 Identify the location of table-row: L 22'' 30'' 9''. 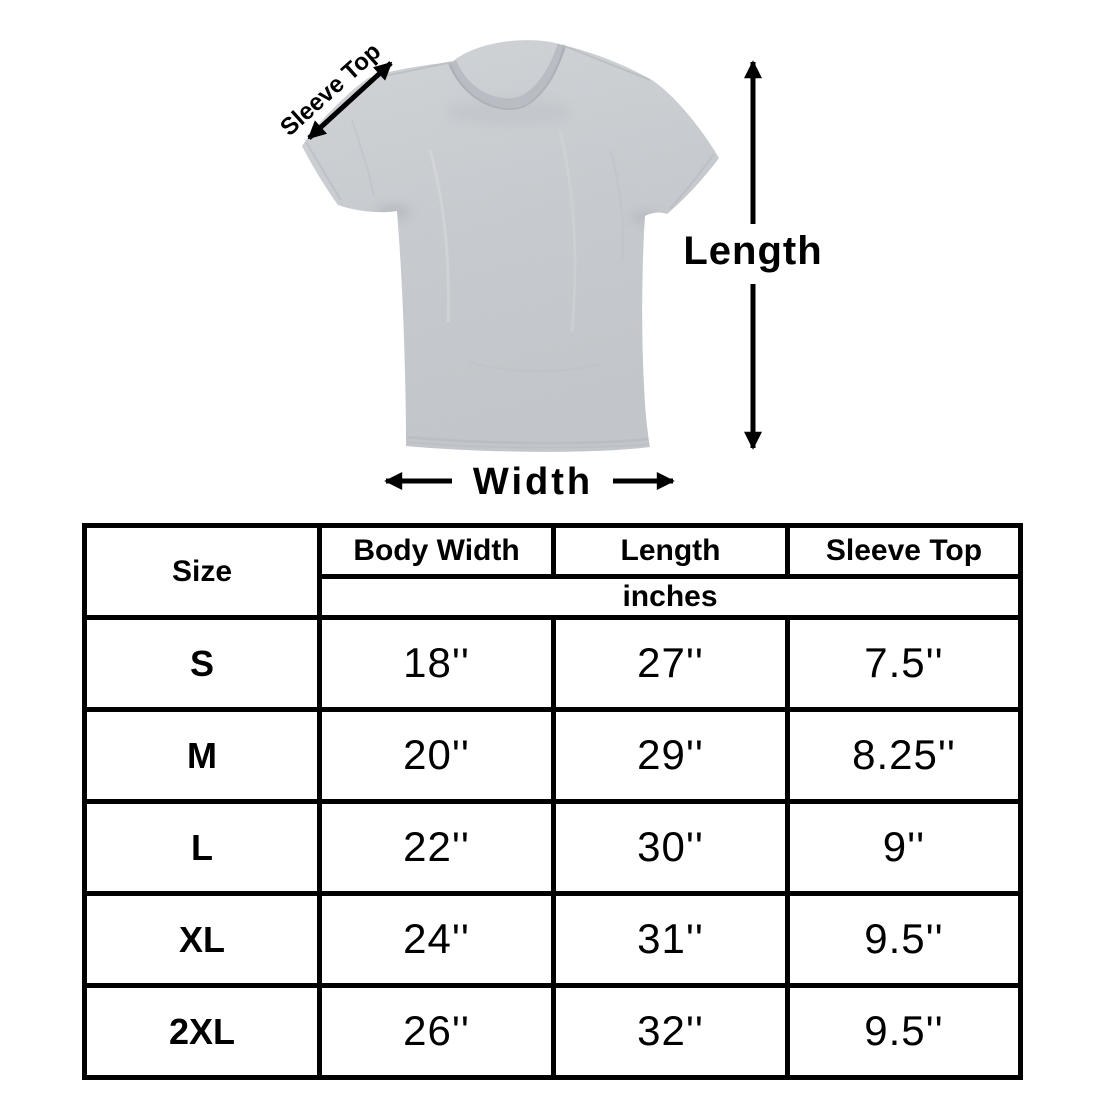
(552, 847).